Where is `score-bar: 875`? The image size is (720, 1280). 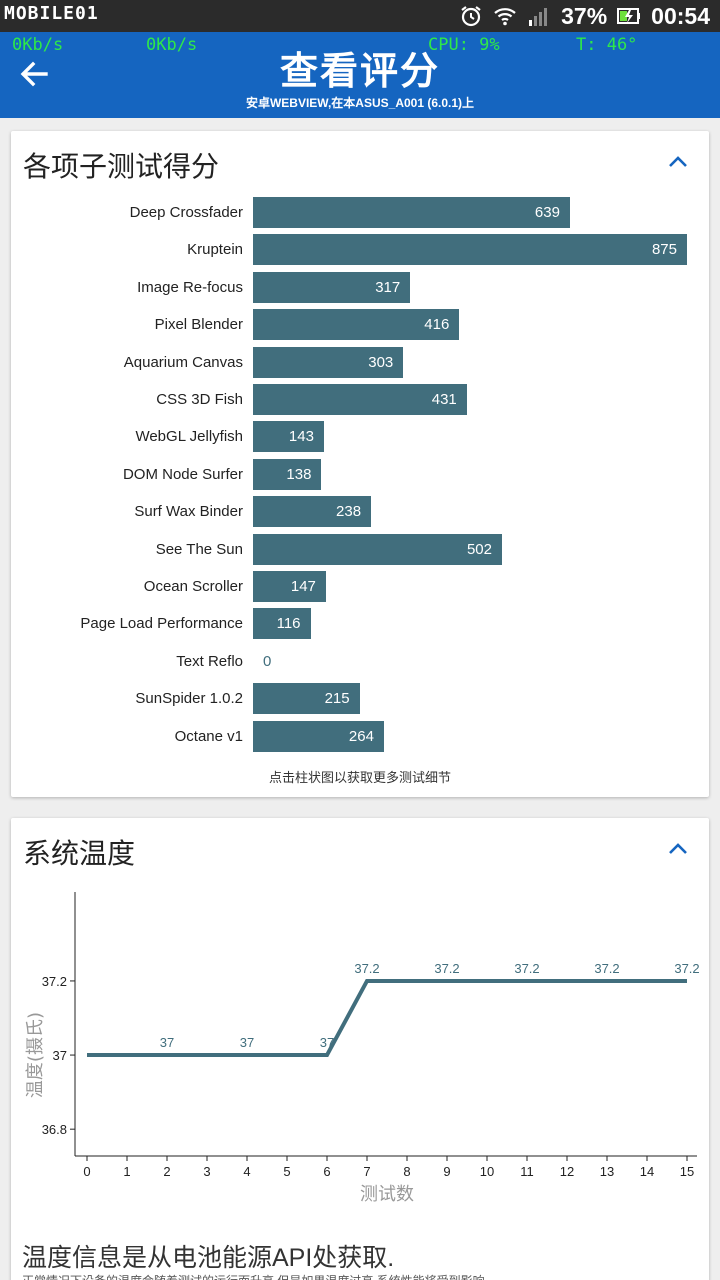 score-bar: 875 is located at coordinates (470, 250).